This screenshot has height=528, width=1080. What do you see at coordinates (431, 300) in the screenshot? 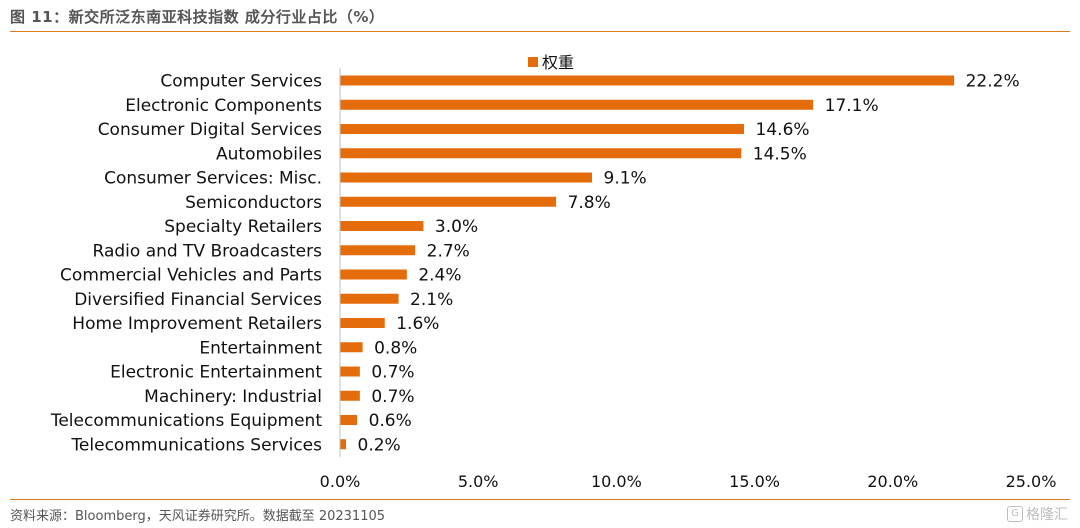
I see `data-label: 2.1%` at bounding box center [431, 300].